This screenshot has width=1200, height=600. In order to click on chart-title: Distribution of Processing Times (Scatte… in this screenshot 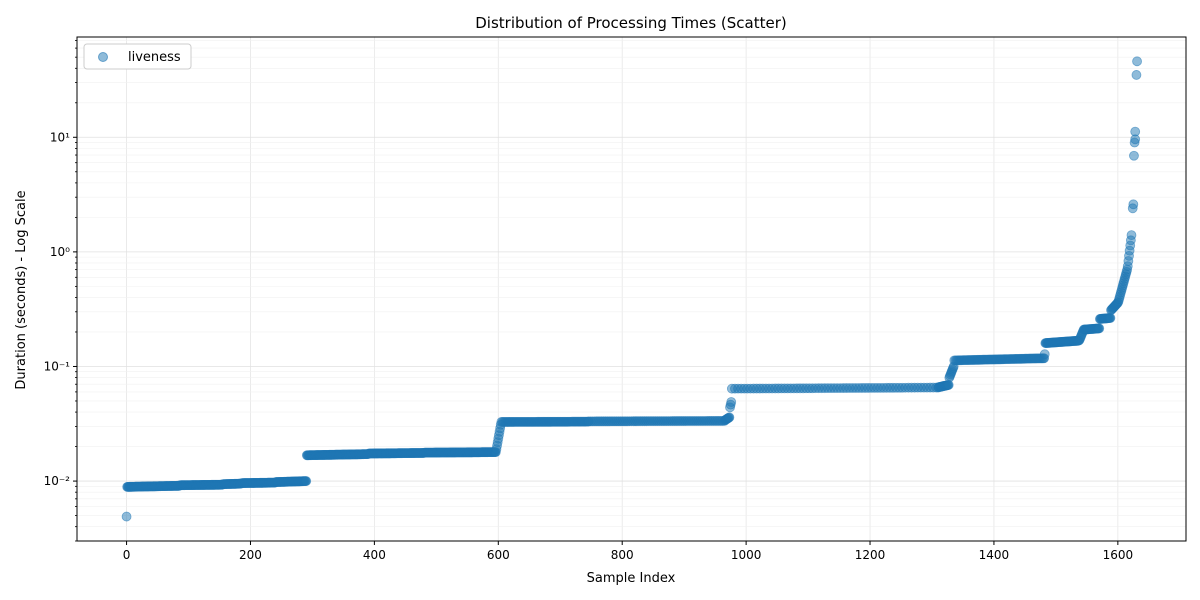, I will do `click(630, 23)`.